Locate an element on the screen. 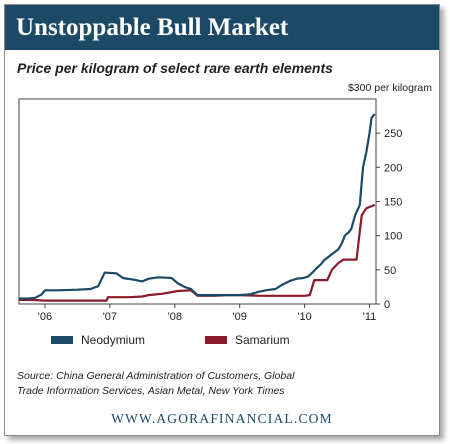  y-unit-label: $300 per kilogram is located at coordinates (390, 88).